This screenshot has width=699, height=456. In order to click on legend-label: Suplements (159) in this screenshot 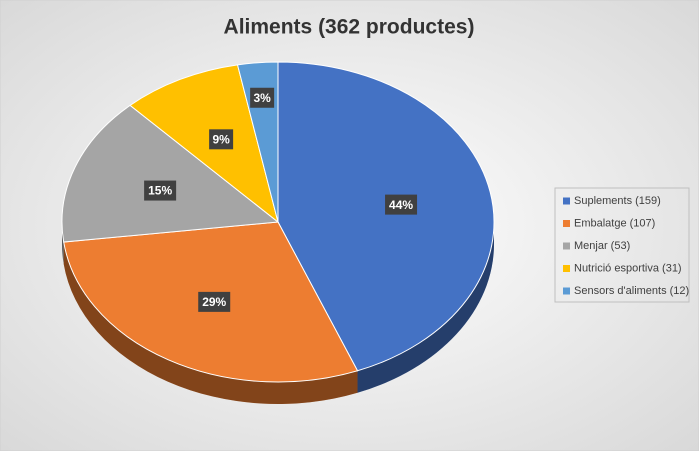, I will do `click(617, 201)`.